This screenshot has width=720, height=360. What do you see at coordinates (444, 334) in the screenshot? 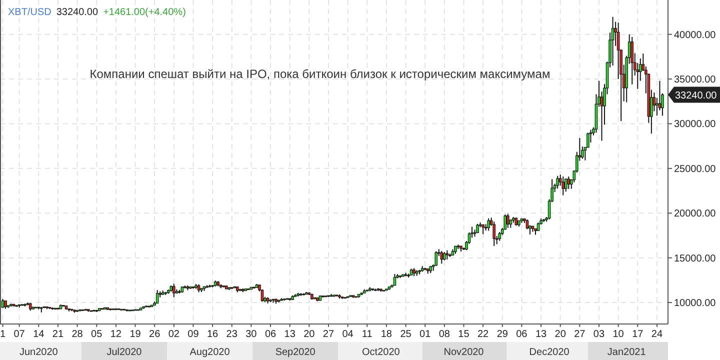
I see `x-tick-label: 08` at bounding box center [444, 334].